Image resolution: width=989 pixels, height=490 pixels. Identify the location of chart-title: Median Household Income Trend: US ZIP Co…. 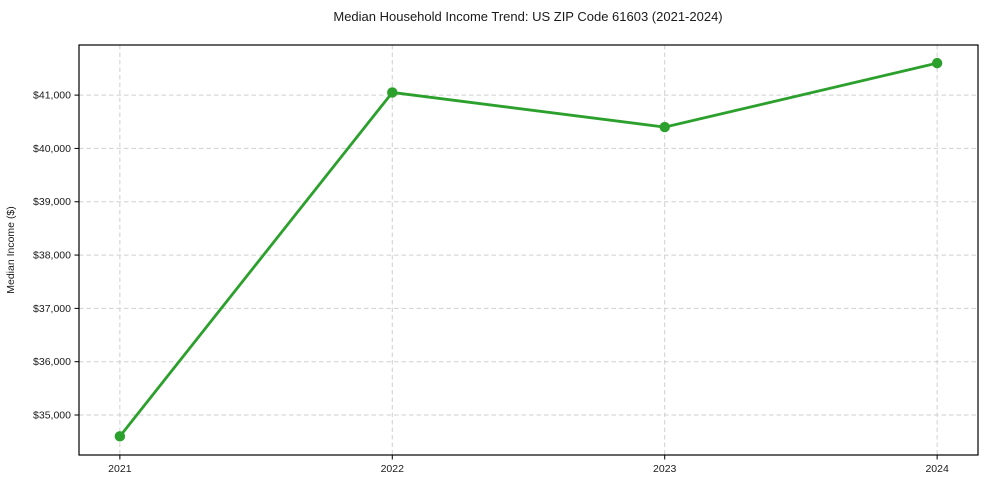
(527, 16).